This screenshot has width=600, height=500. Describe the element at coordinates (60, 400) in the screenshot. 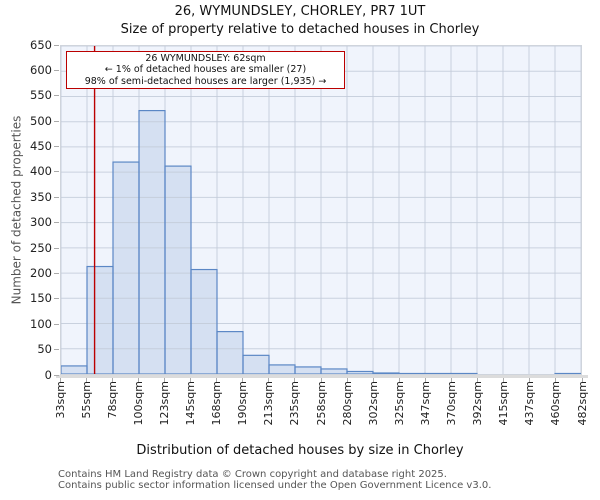

I see `x-tick-label: 33sqm` at that location.